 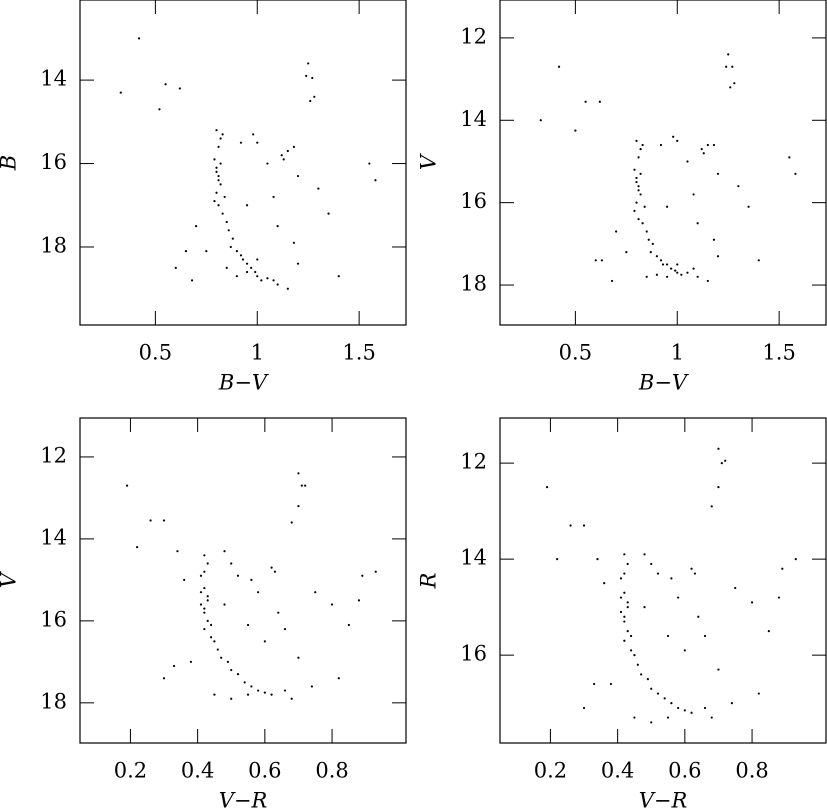 What do you see at coordinates (550, 771) in the screenshot?
I see `x-tick-label: 0.2` at bounding box center [550, 771].